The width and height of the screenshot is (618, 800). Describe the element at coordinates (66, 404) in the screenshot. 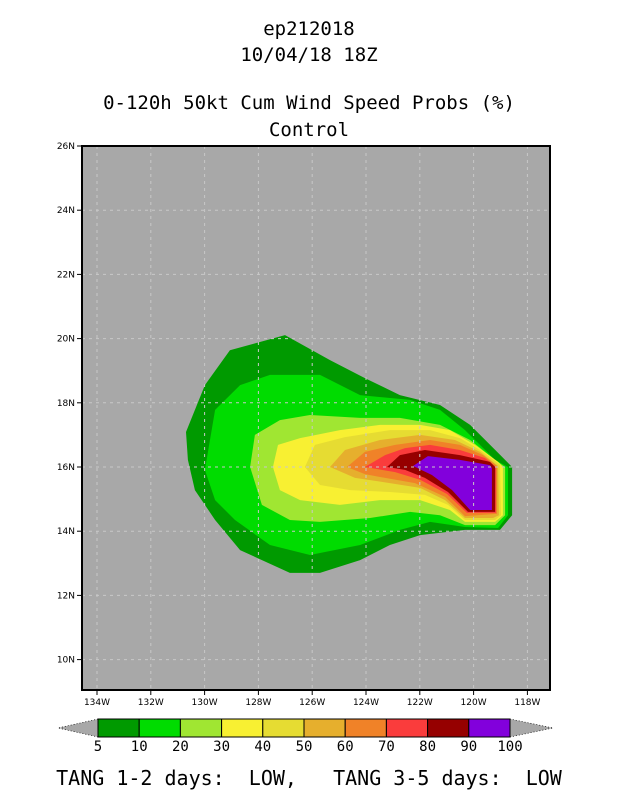

I see `y-tick-label: 18N` at that location.